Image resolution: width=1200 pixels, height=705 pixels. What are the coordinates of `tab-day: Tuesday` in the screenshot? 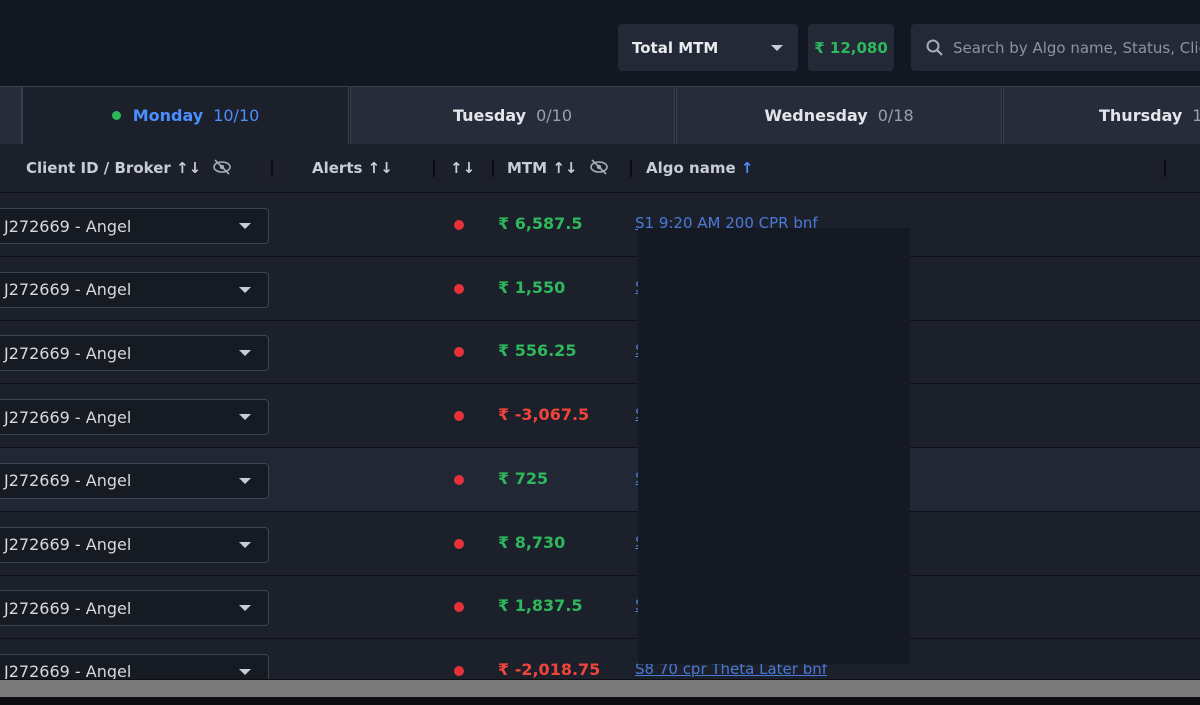 It's located at (489, 115).